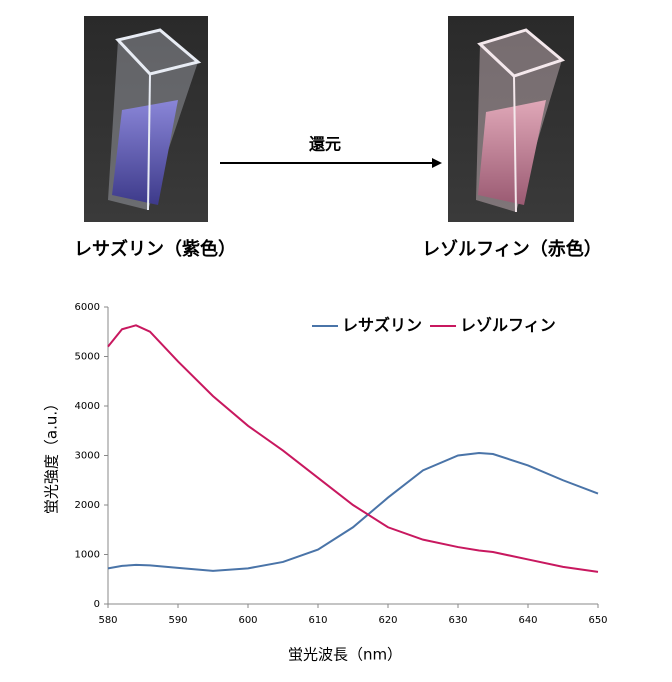 This screenshot has width=672, height=682. I want to click on x-tick-label: 650, so click(597, 620).